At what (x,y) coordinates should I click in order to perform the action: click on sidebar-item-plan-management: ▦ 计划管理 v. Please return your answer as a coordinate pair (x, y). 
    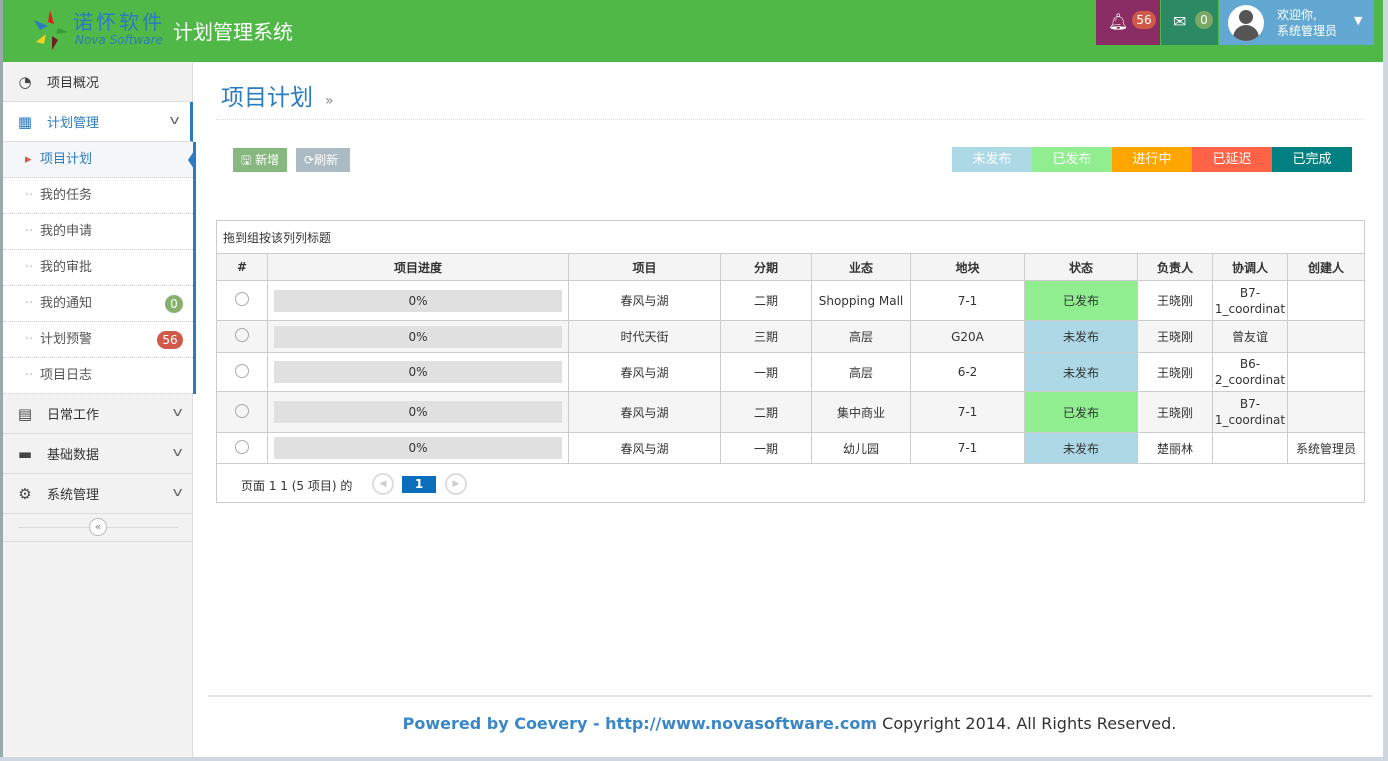
    Looking at the image, I should click on (98, 122).